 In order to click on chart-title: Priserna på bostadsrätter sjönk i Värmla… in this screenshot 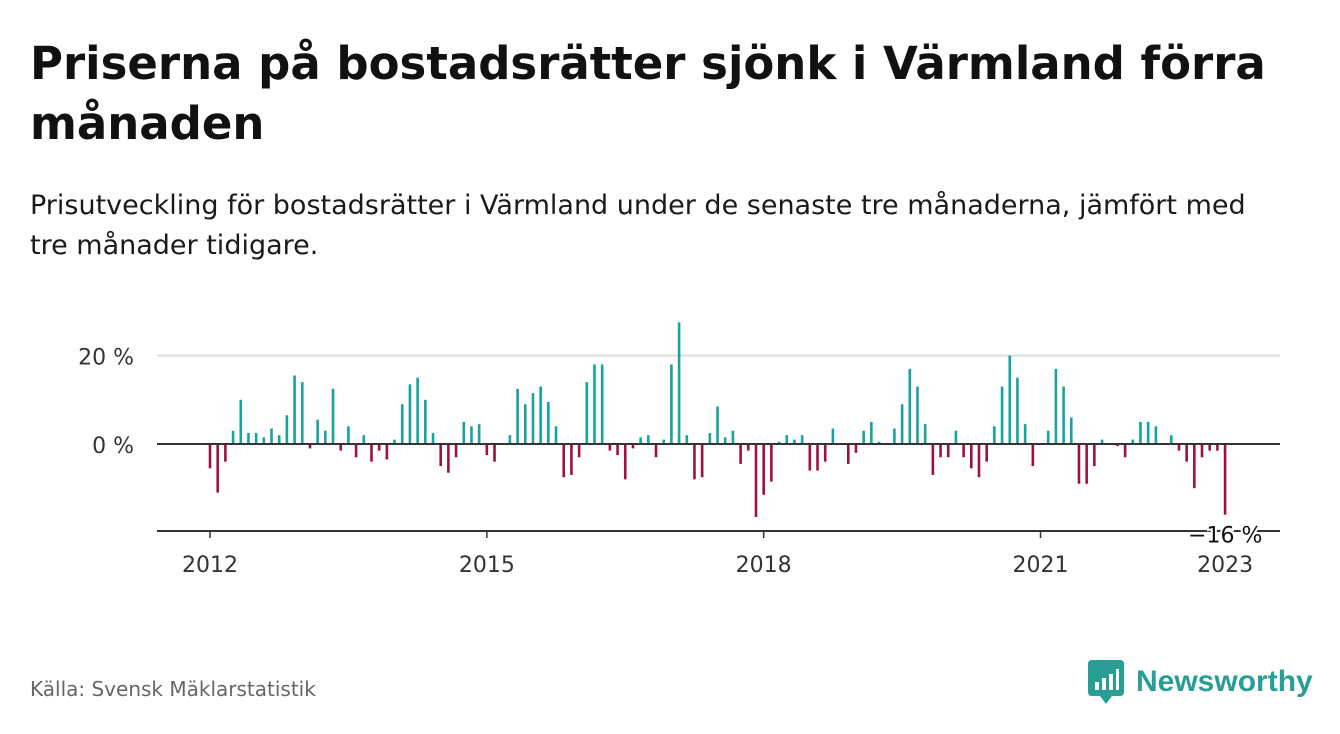, I will do `click(648, 93)`.